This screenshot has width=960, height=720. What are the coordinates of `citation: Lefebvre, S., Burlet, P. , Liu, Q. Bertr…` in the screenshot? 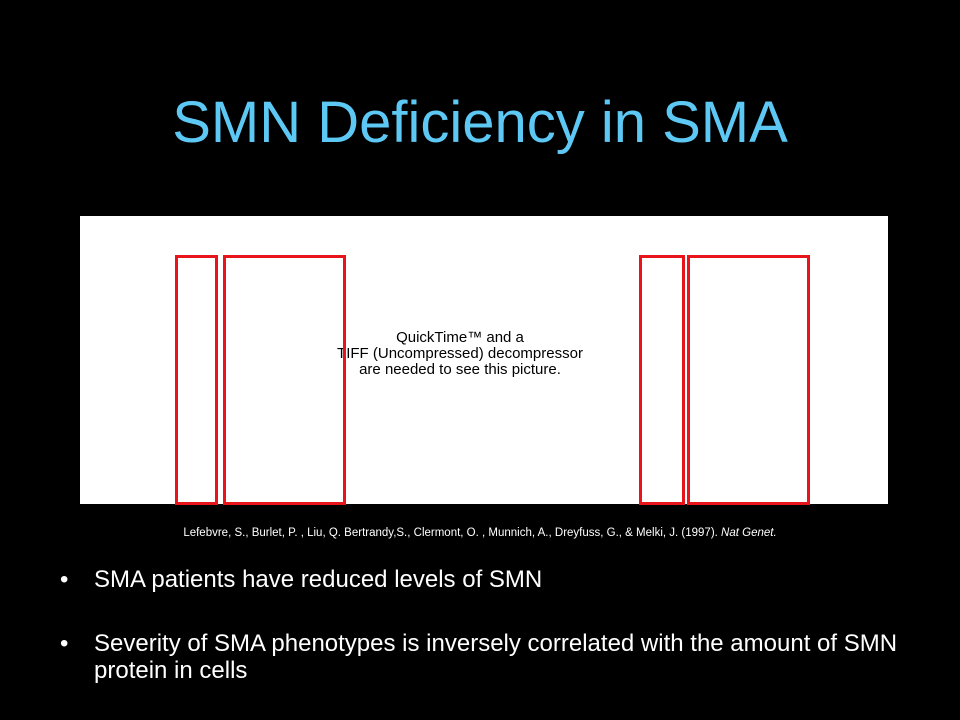 It's located at (480, 533).